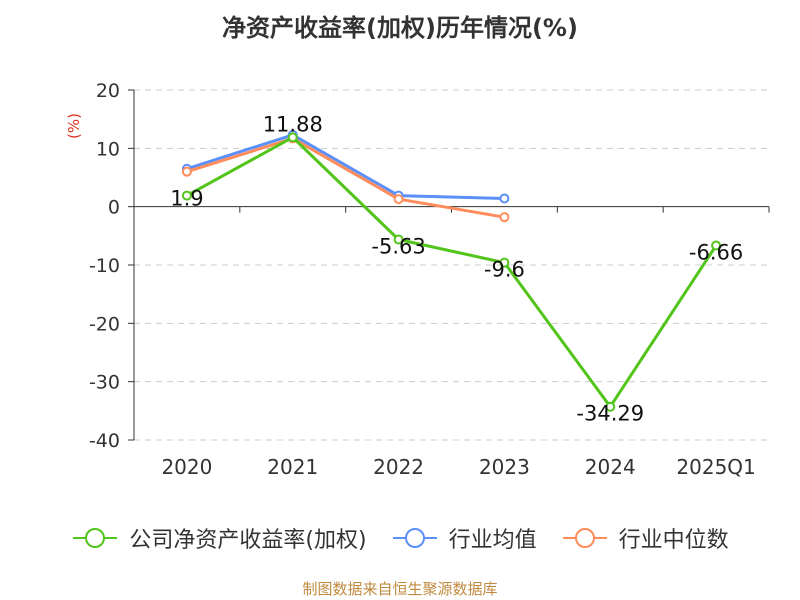 This screenshot has height=600, width=800. What do you see at coordinates (292, 467) in the screenshot?
I see `x-tick-label: 2021` at bounding box center [292, 467].